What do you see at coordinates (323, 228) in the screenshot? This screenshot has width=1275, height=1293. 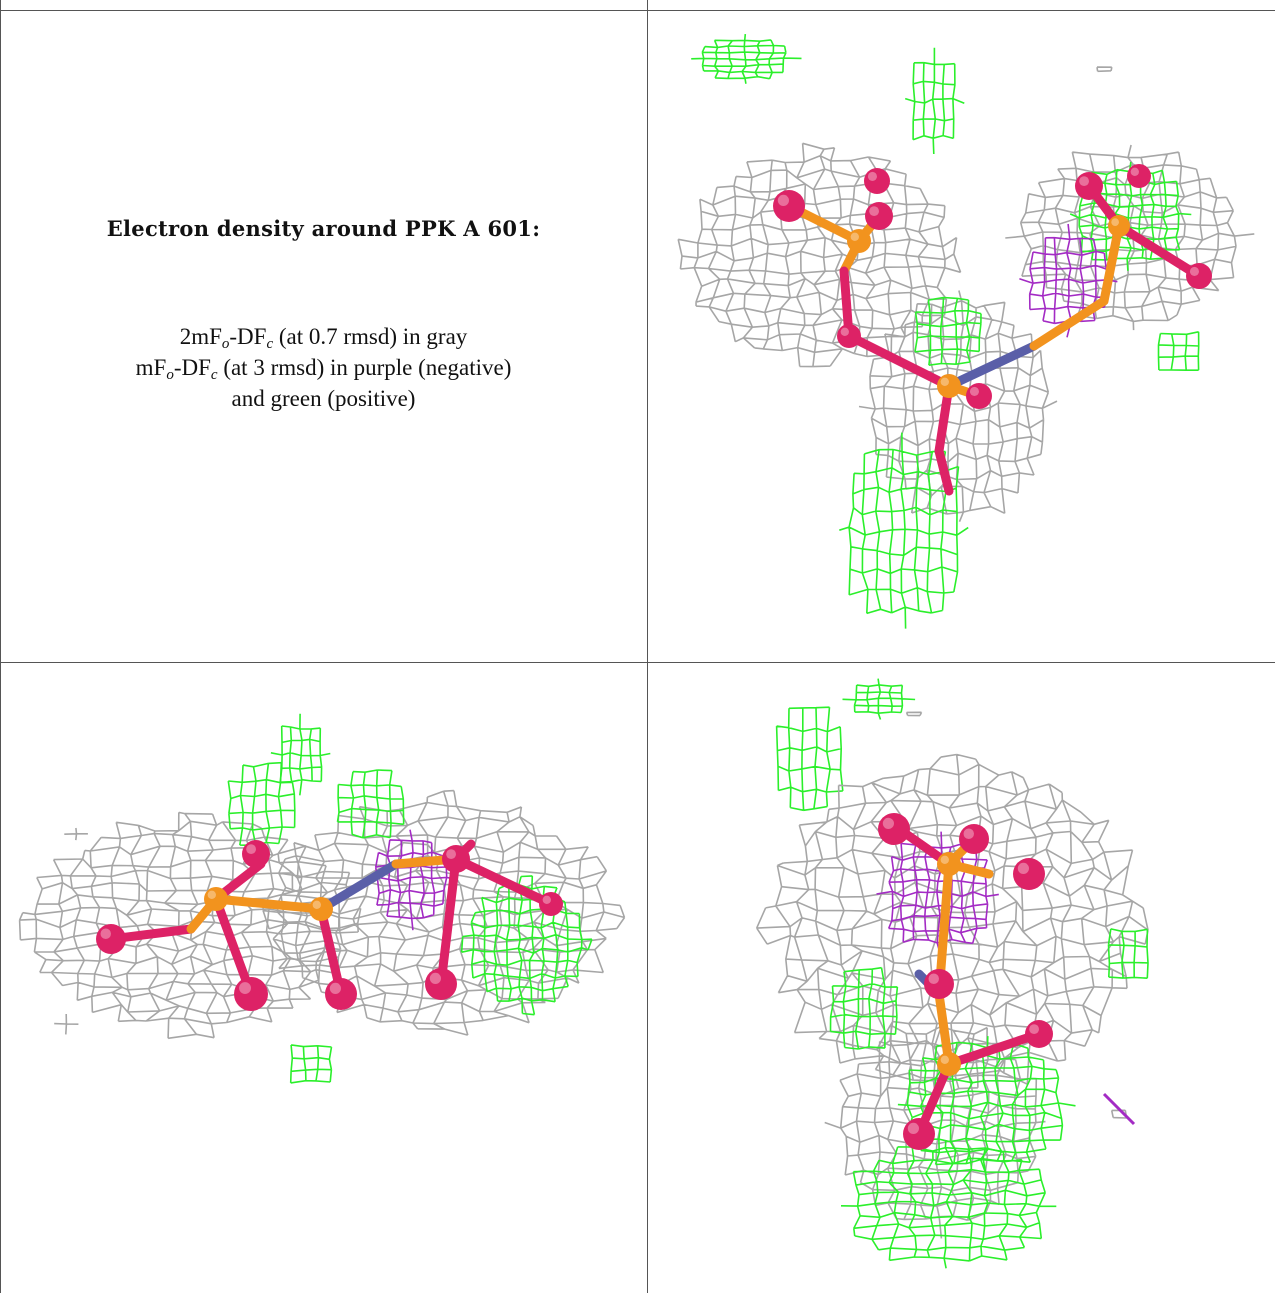 I see `caption-title: Electron density around PPK A 601:` at bounding box center [323, 228].